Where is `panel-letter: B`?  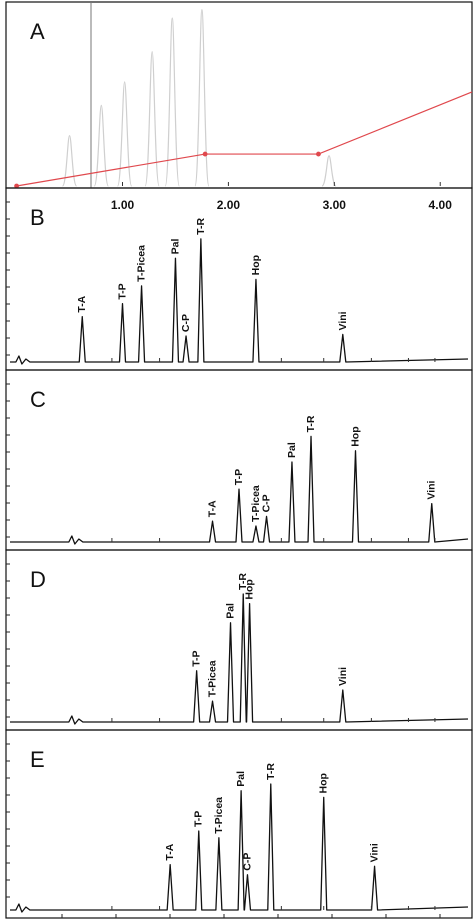 panel-letter: B is located at coordinates (37, 217).